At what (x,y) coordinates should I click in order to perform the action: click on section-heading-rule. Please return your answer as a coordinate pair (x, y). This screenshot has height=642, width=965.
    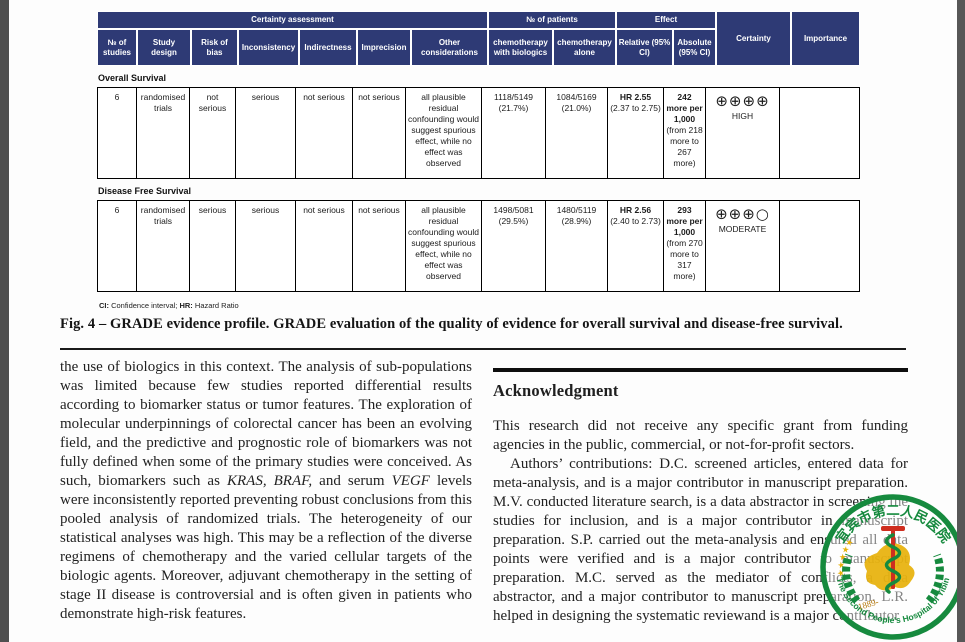
    Looking at the image, I should click on (700, 370).